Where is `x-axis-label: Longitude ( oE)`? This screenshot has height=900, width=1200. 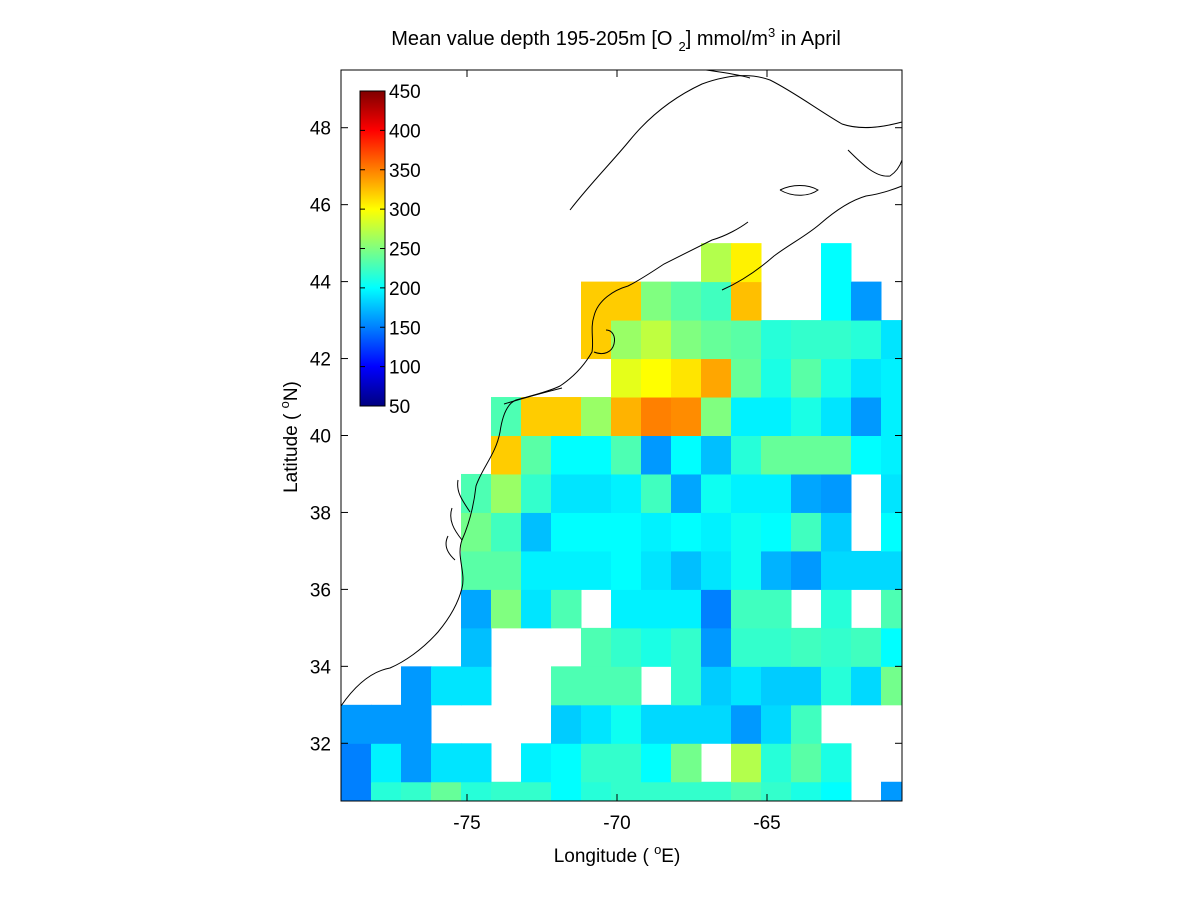
x-axis-label: Longitude ( oE) is located at coordinates (617, 854).